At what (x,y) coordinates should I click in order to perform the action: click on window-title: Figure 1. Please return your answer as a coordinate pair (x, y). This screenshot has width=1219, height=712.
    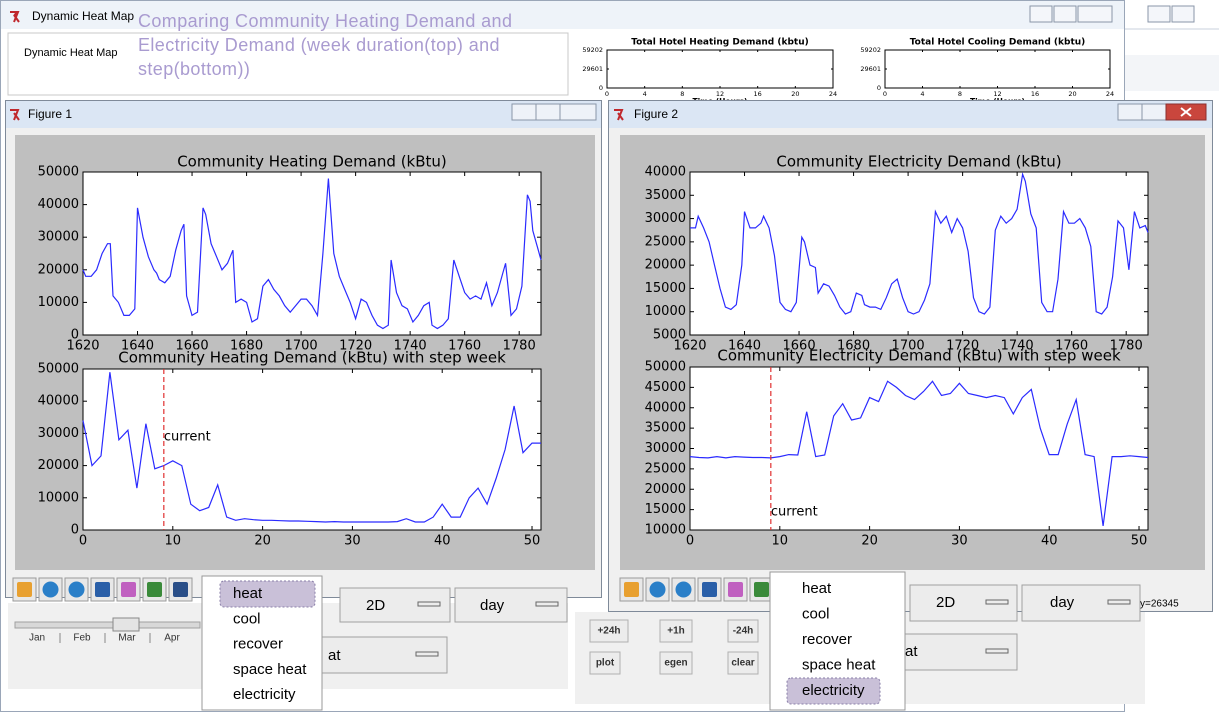
    Looking at the image, I should click on (50, 114).